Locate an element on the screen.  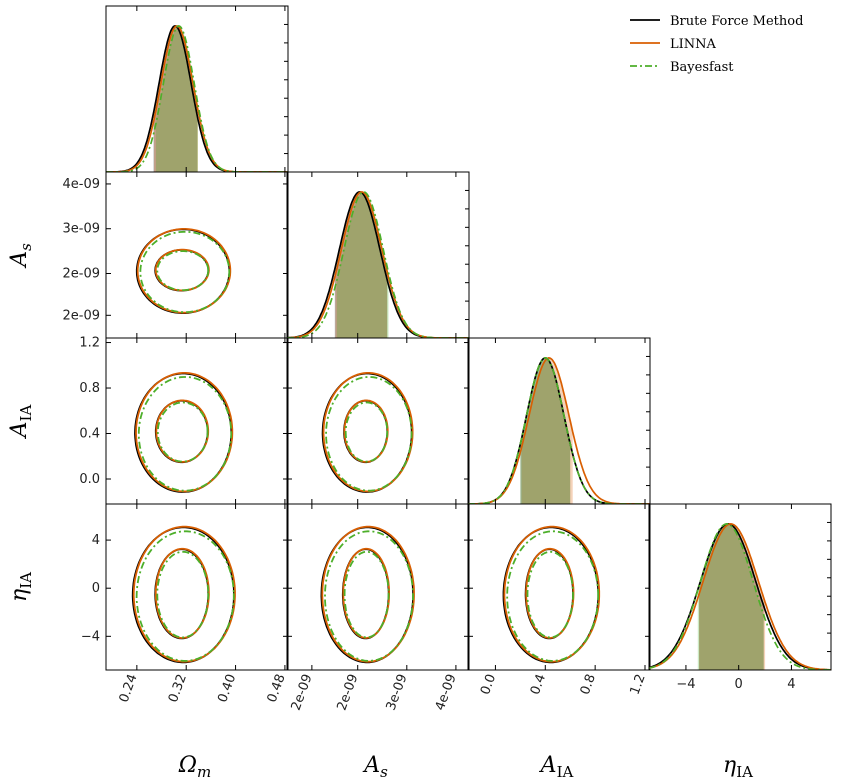
x-tick-label: 0.40 is located at coordinates (227, 688).